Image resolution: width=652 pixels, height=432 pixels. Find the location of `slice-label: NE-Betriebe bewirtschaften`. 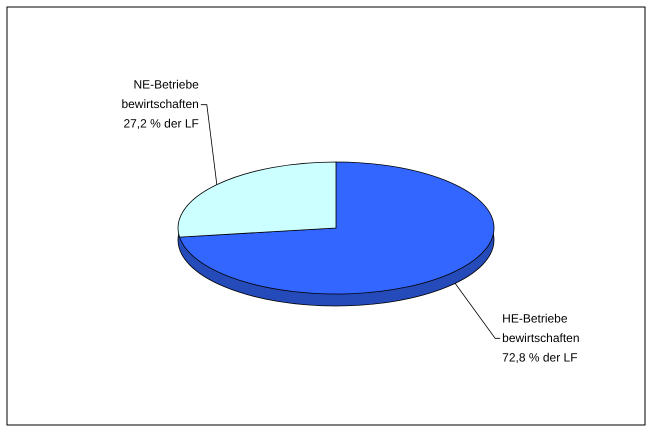

slice-label: NE-Betriebe bewirtschaften is located at coordinates (160, 95).